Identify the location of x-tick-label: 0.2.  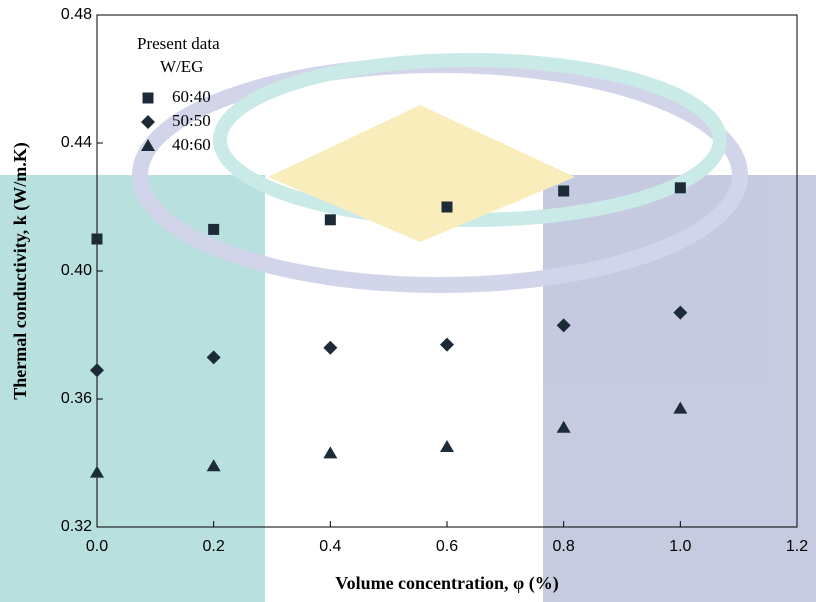
(214, 546).